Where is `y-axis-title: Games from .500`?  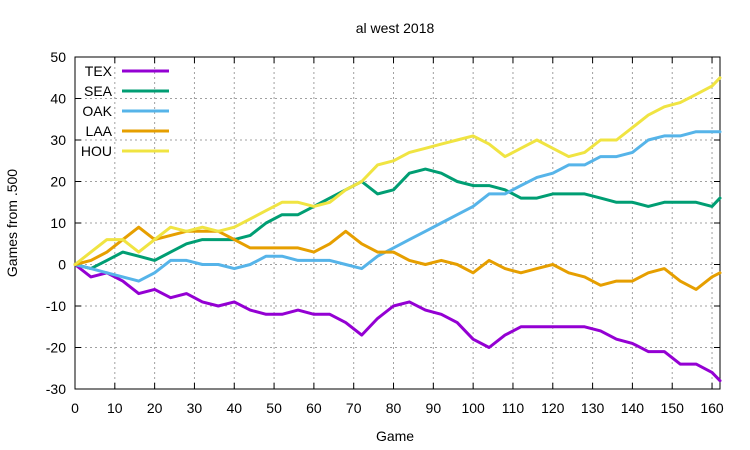
y-axis-title: Games from .500 is located at coordinates (12, 223).